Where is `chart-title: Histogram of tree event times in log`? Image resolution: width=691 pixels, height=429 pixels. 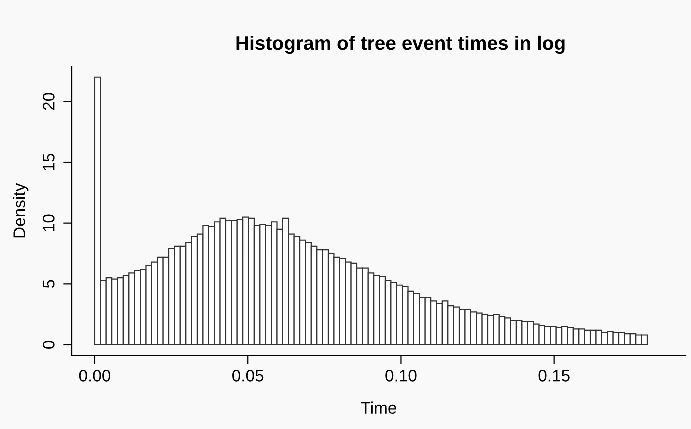 chart-title: Histogram of tree event times in log is located at coordinates (400, 45).